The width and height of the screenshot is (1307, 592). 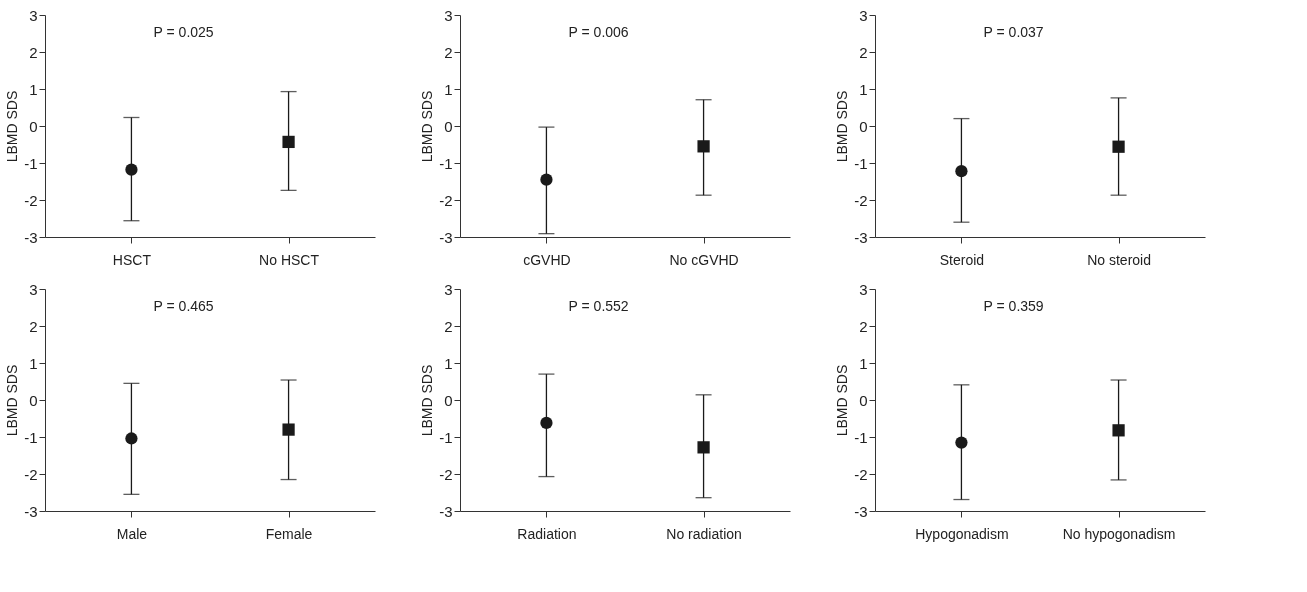 I want to click on annotation: P = 0.465, so click(x=183, y=306).